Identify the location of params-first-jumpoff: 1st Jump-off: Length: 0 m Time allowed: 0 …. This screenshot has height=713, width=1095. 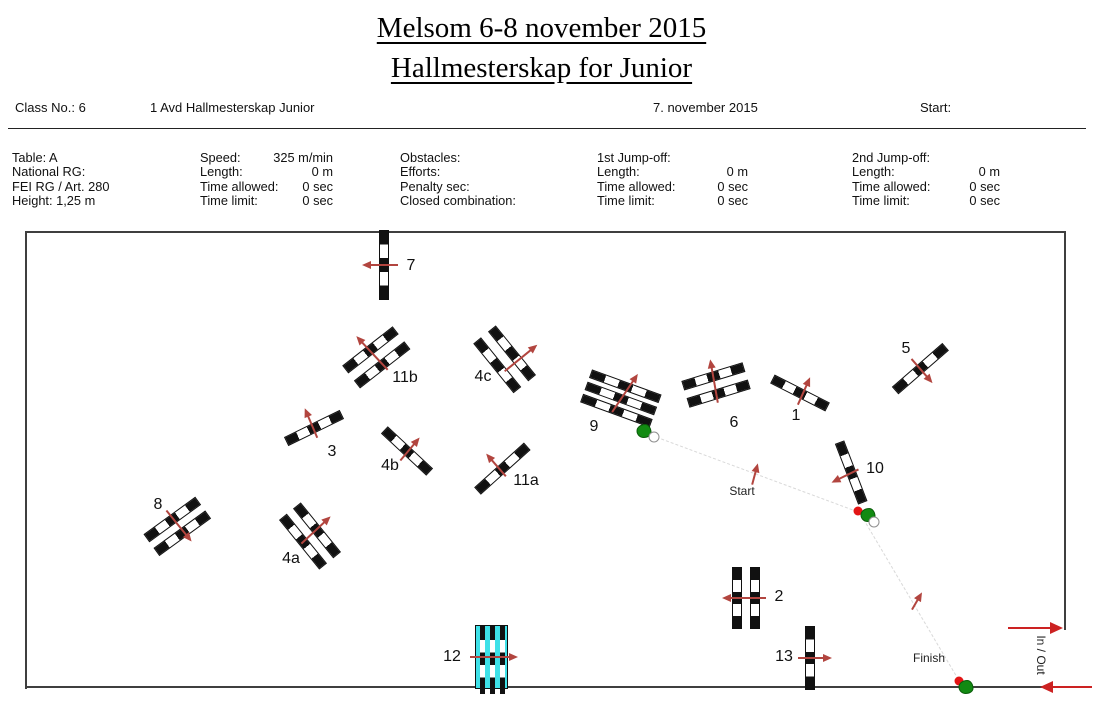
(672, 179).